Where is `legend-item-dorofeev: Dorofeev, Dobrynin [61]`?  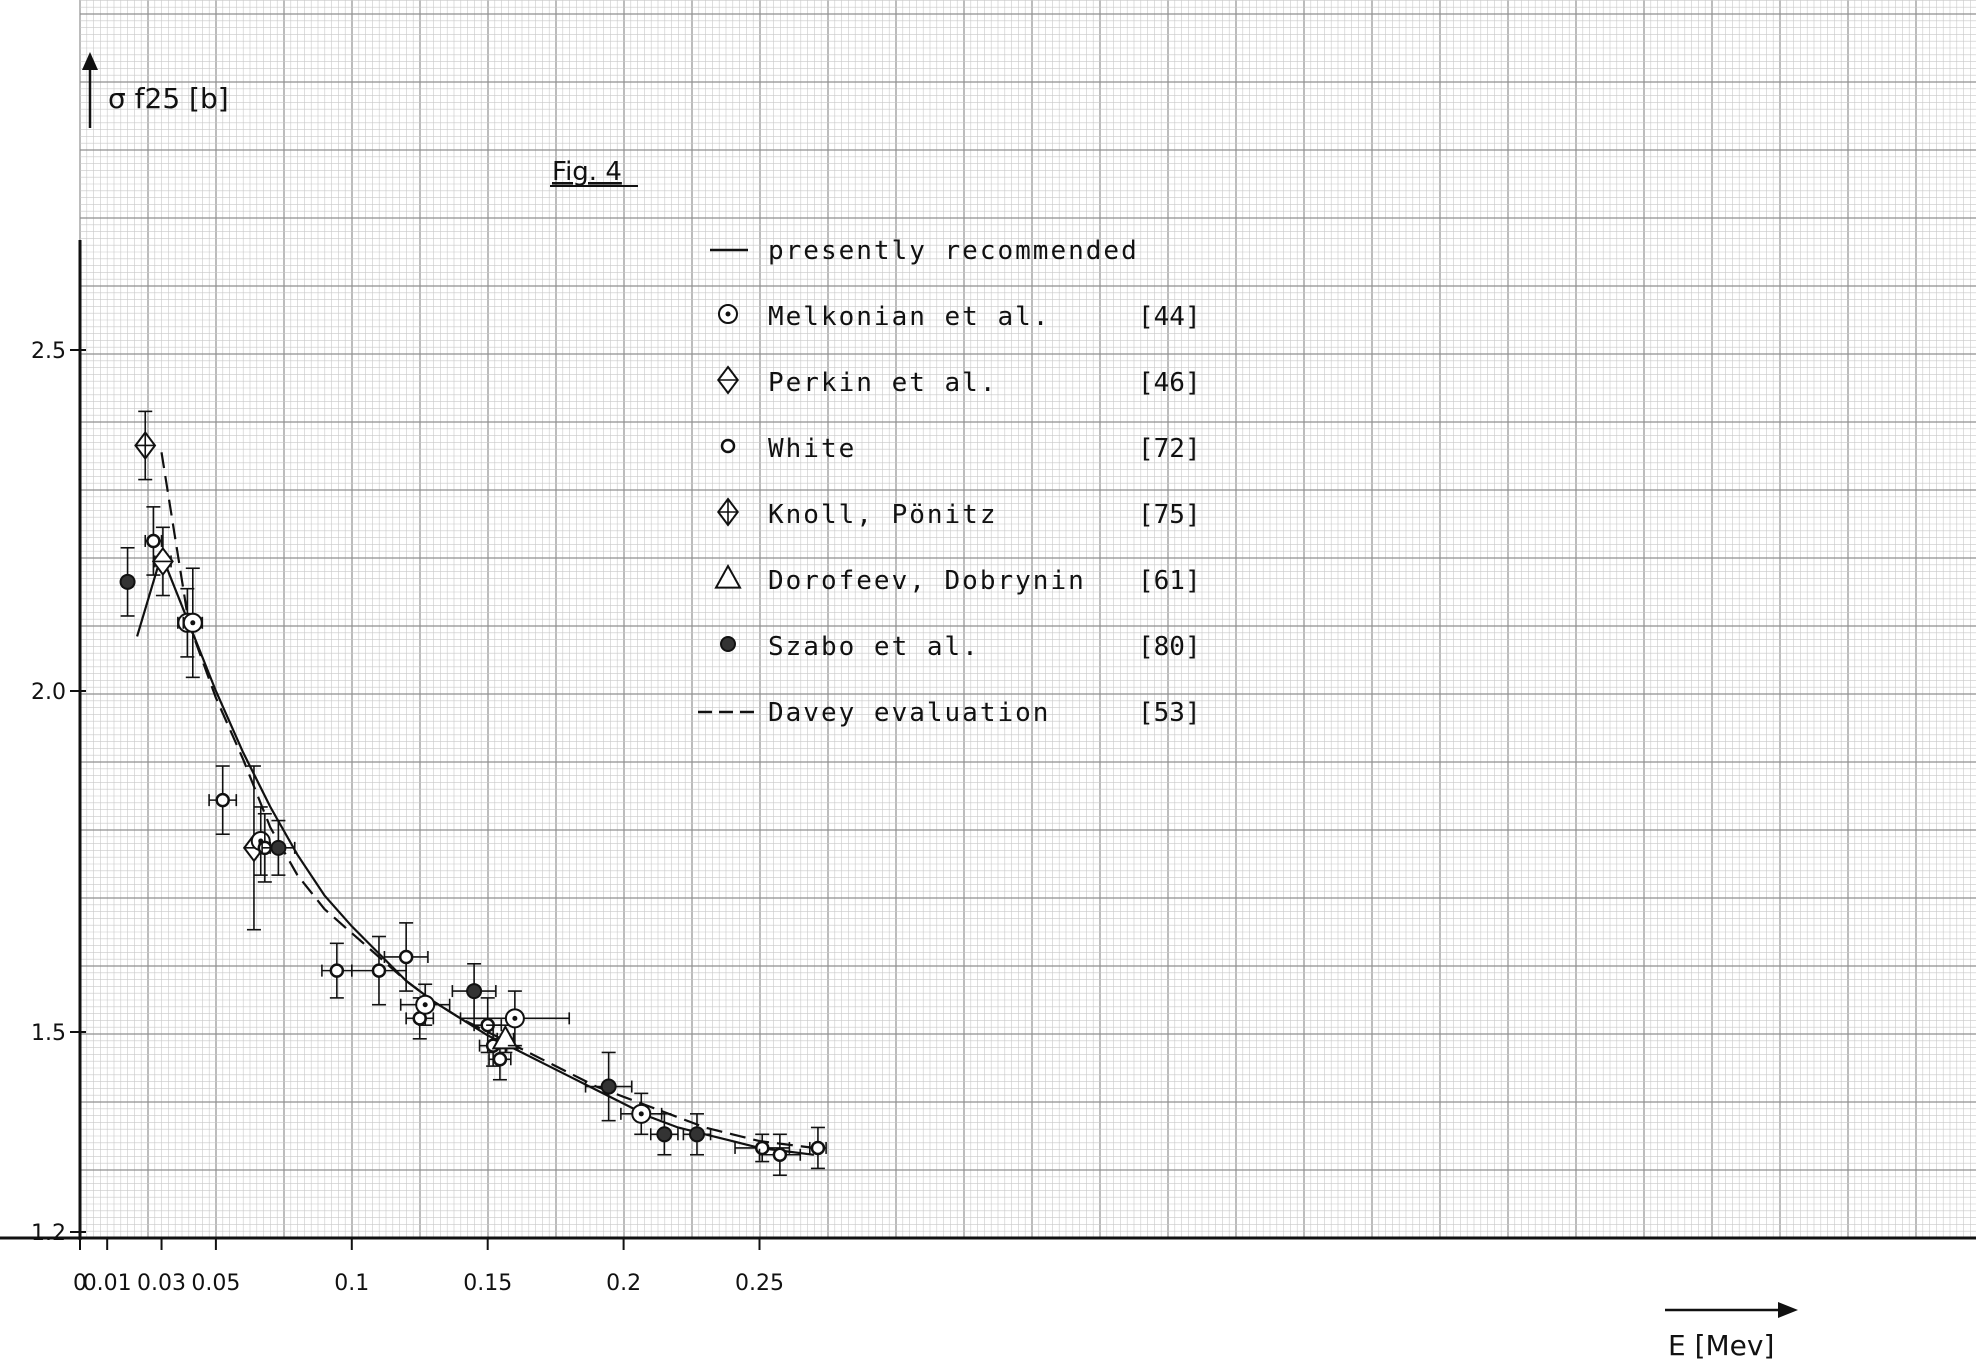 legend-item-dorofeev: Dorofeev, Dobrynin [61] is located at coordinates (957, 579).